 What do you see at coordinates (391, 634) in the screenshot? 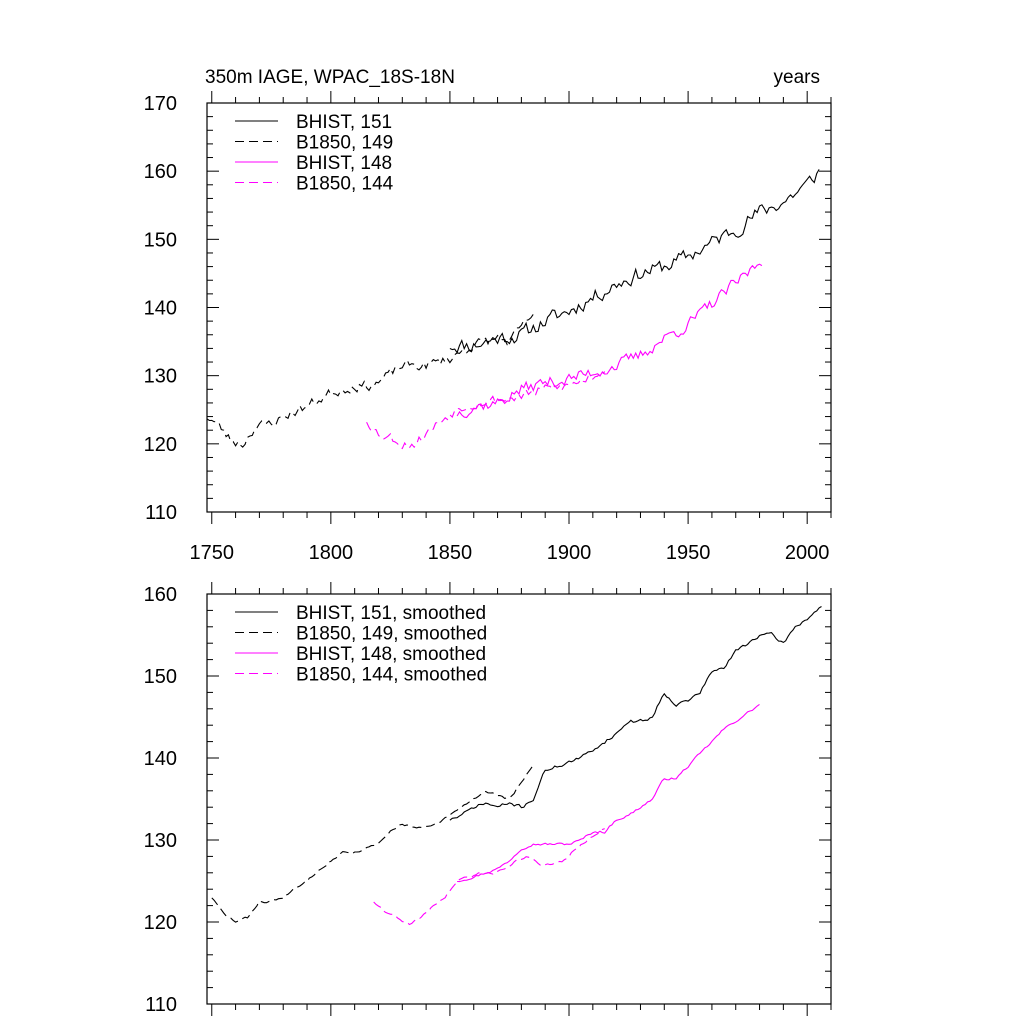
I see `legend-label: B1850, 149, smoothed` at bounding box center [391, 634].